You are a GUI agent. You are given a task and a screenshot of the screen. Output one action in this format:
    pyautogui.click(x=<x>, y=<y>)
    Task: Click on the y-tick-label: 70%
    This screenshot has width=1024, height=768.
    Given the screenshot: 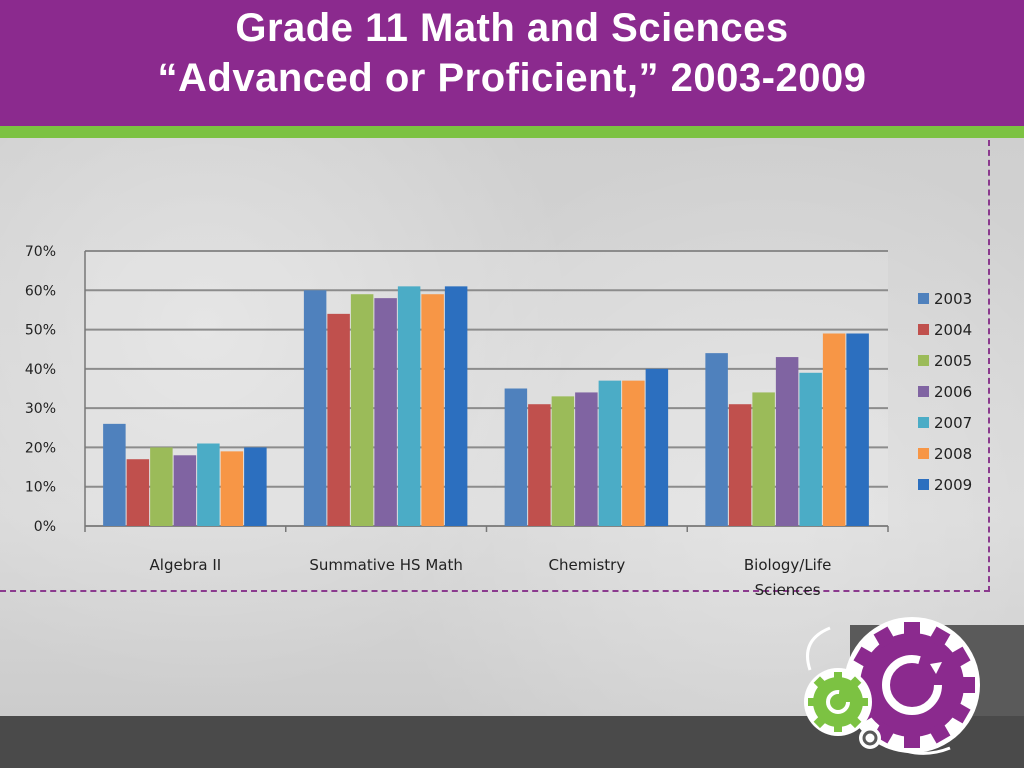 What is the action you would take?
    pyautogui.click(x=40, y=252)
    